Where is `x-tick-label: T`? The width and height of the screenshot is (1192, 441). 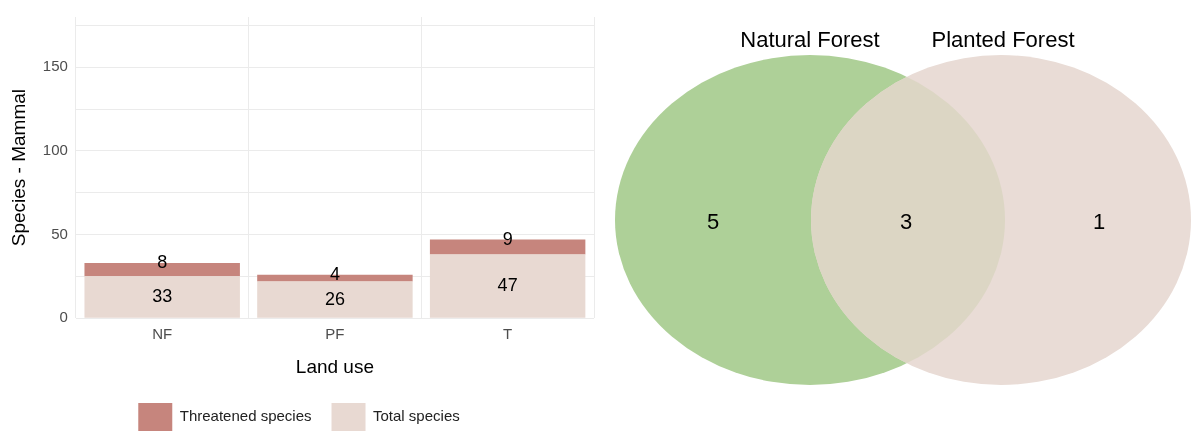
x-tick-label: T is located at coordinates (508, 334).